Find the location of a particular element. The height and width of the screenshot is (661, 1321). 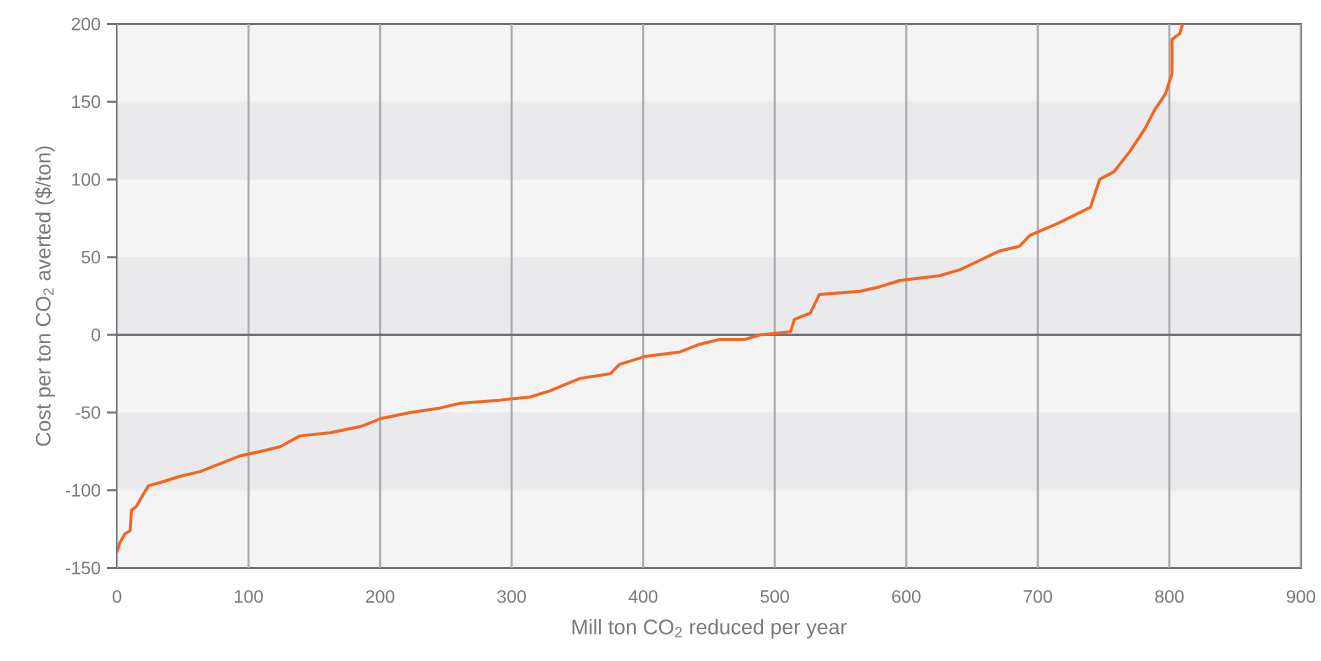

y-tick-label: -150 is located at coordinates (83, 568).